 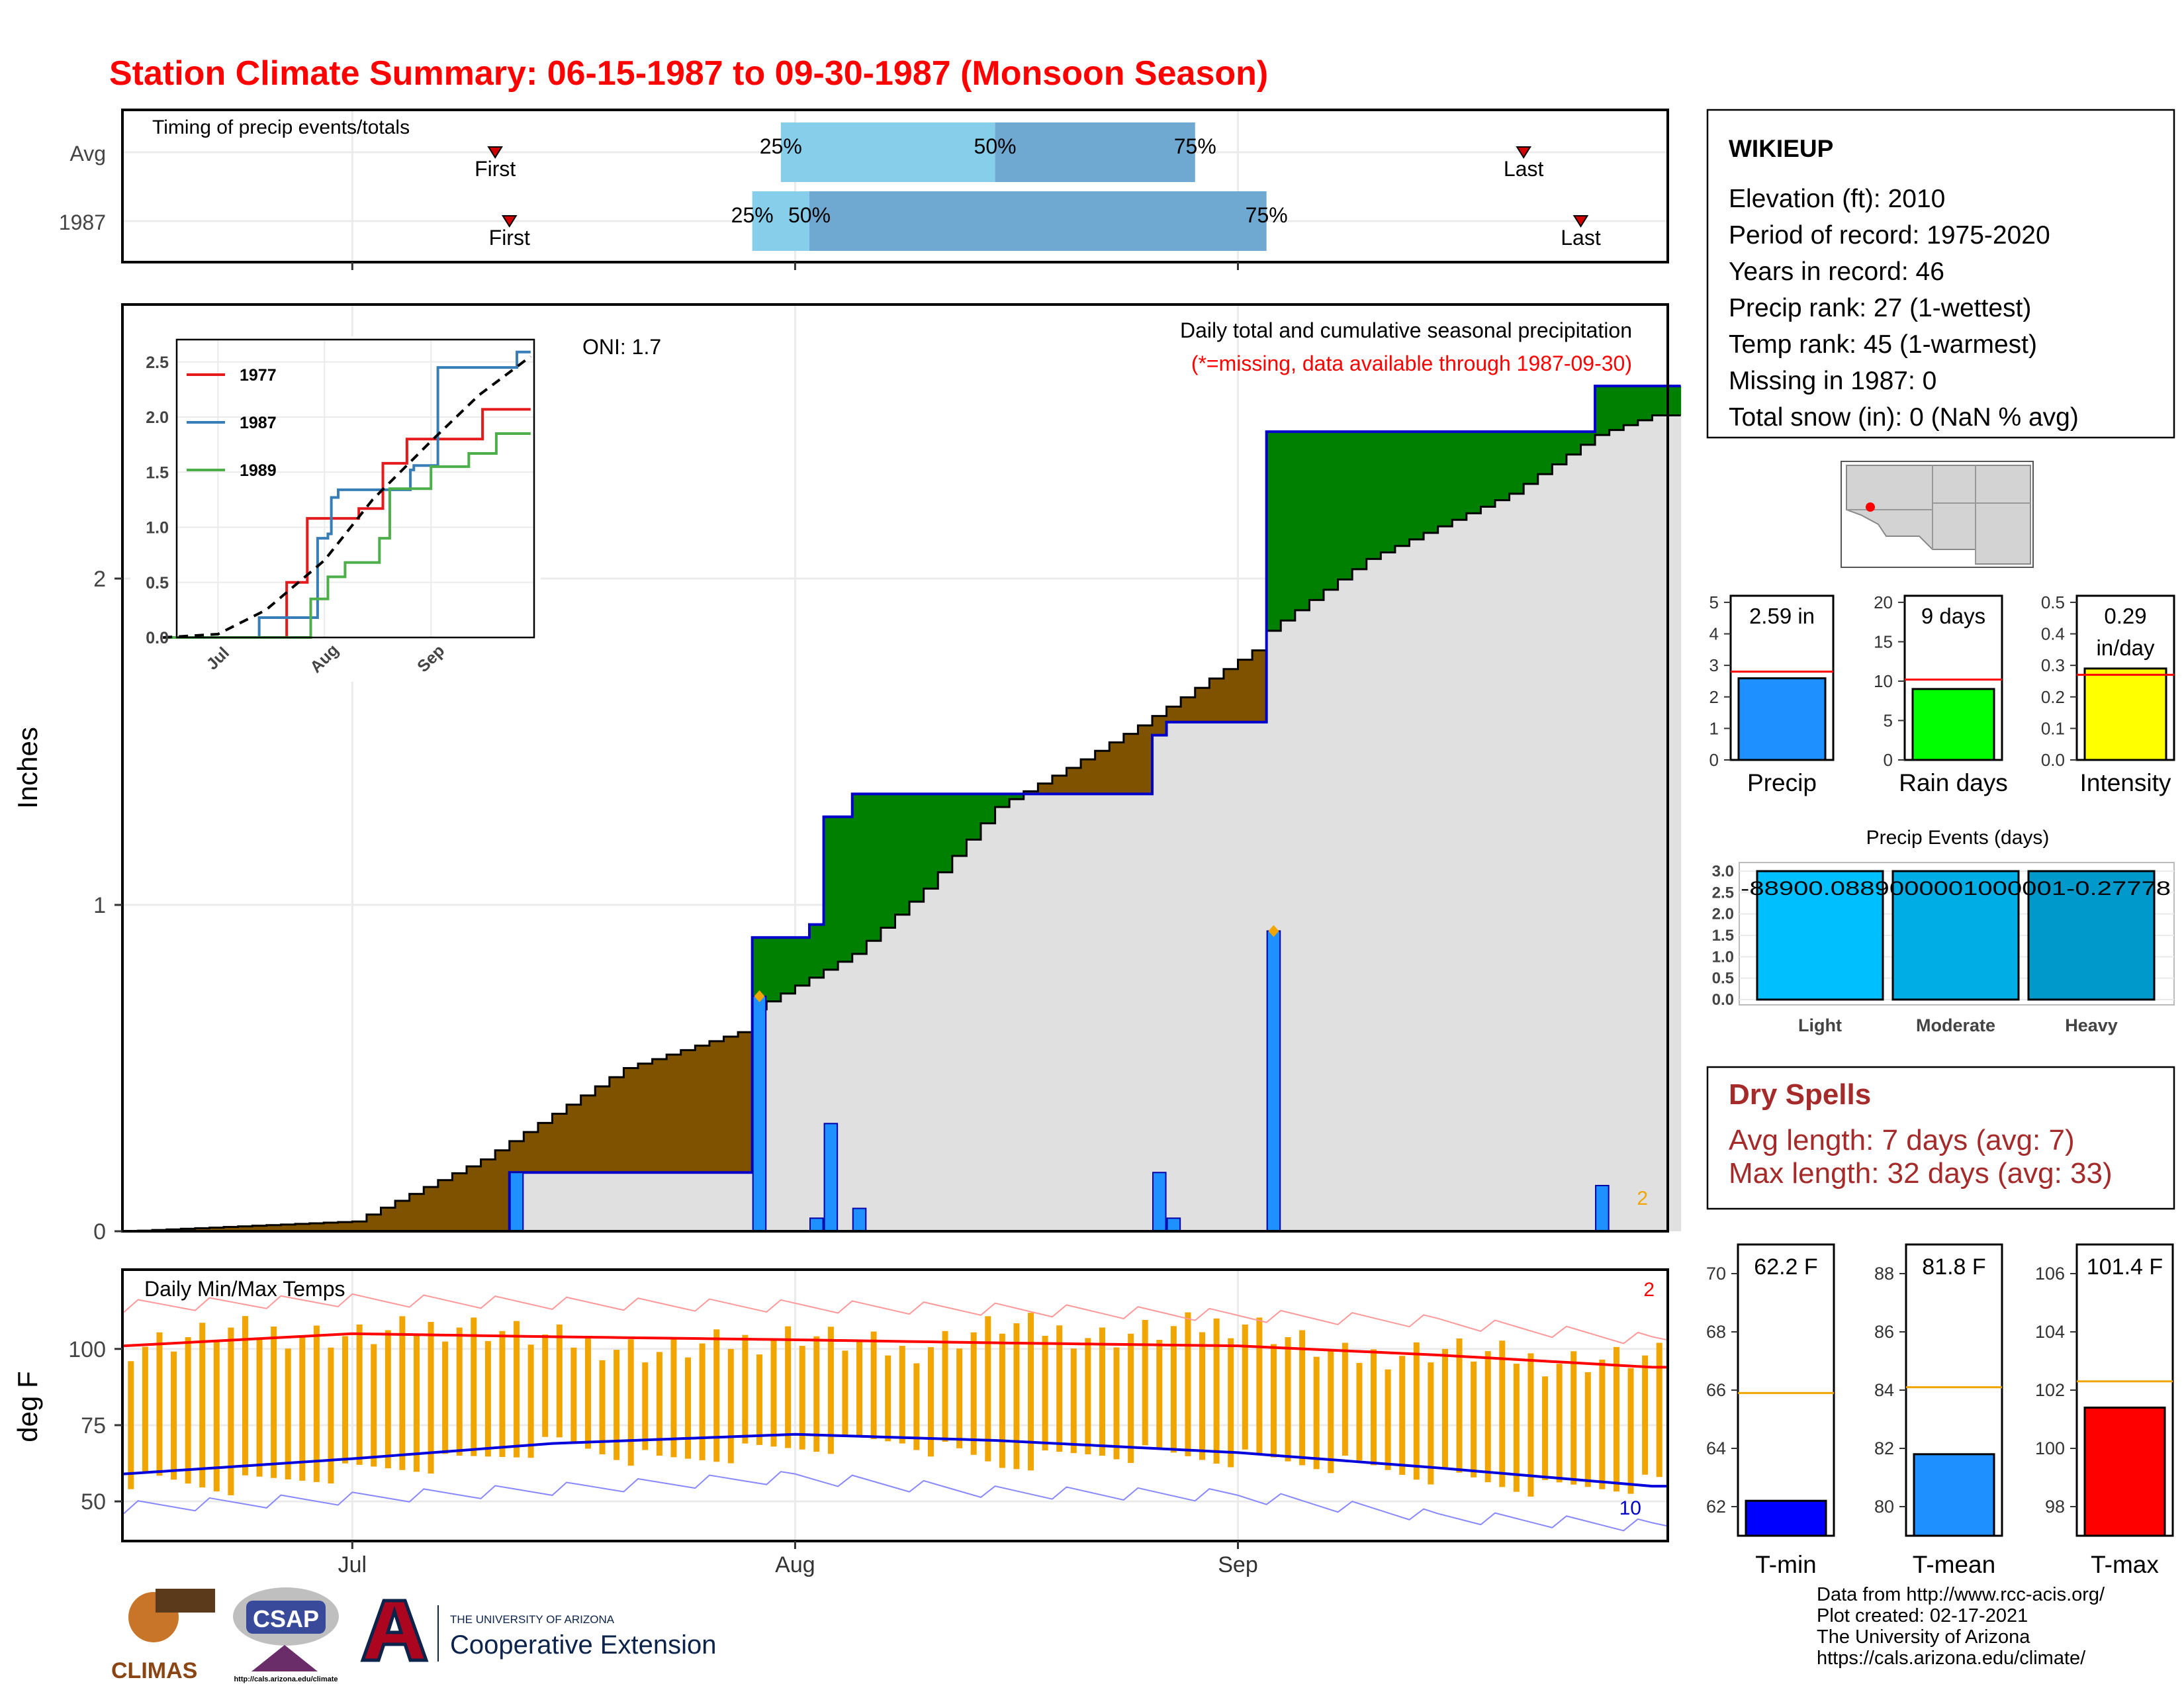 What do you see at coordinates (2125, 1564) in the screenshot?
I see `temp-summary-label: T-max` at bounding box center [2125, 1564].